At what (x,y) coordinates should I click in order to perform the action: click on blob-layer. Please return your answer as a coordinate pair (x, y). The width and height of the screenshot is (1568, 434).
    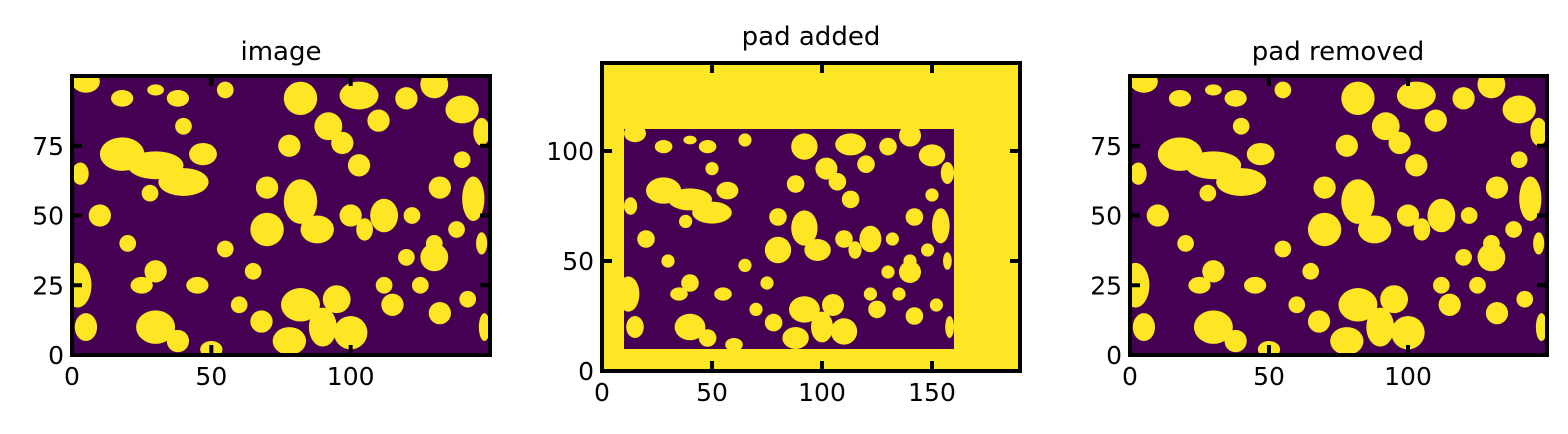
    Looking at the image, I should click on (789, 239).